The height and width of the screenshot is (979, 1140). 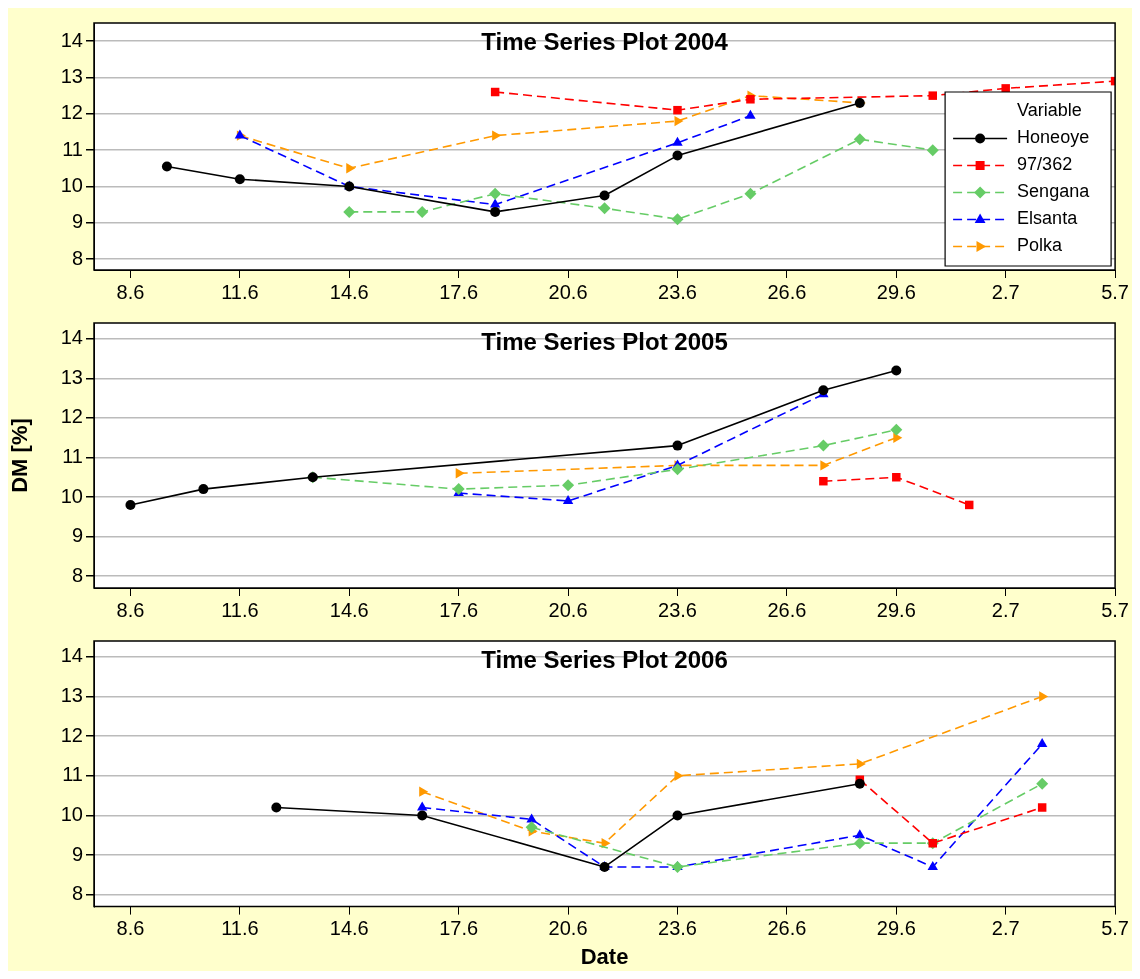 I want to click on x-tick-label: 5.7, so click(x=1115, y=928).